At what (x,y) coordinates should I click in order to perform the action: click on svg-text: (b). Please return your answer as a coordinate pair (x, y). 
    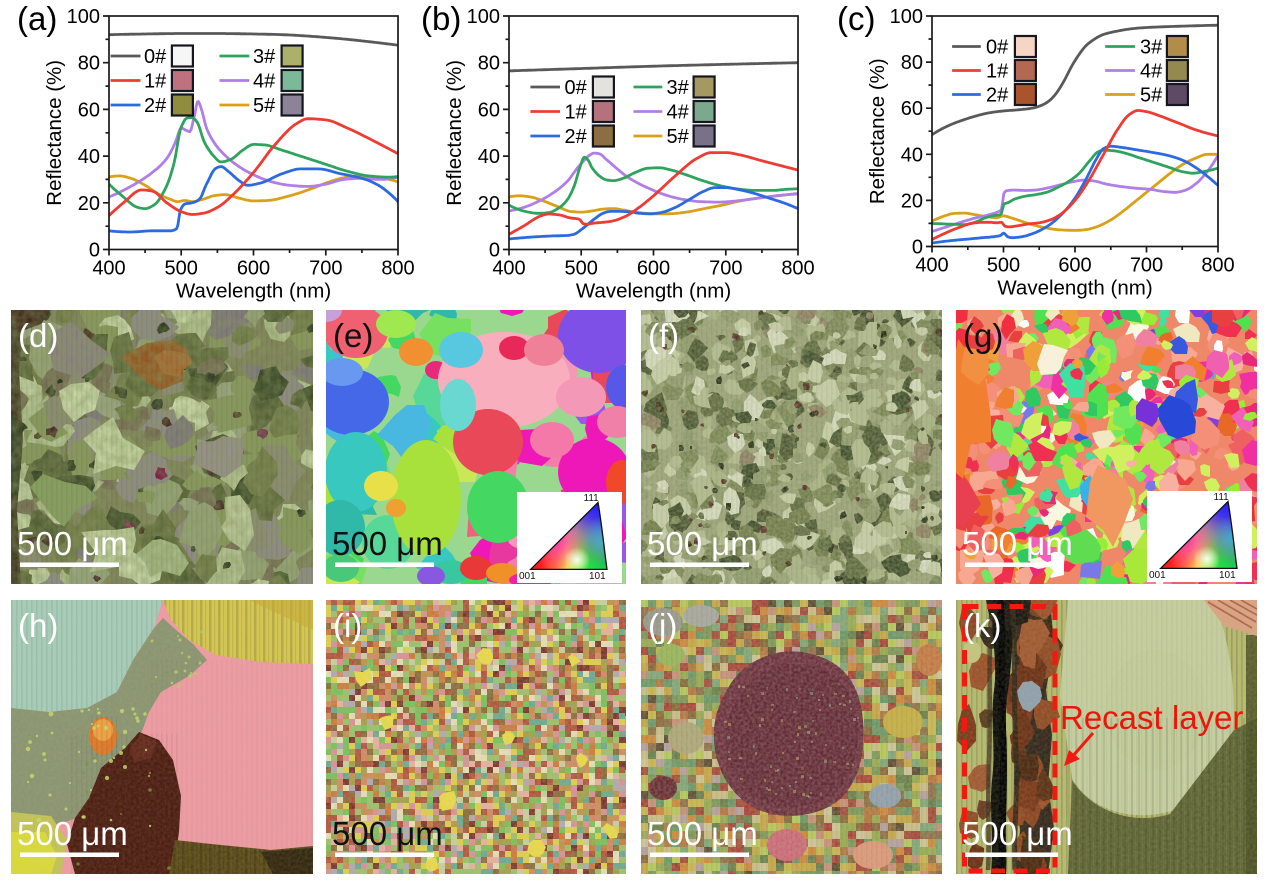
    Looking at the image, I should click on (441, 18).